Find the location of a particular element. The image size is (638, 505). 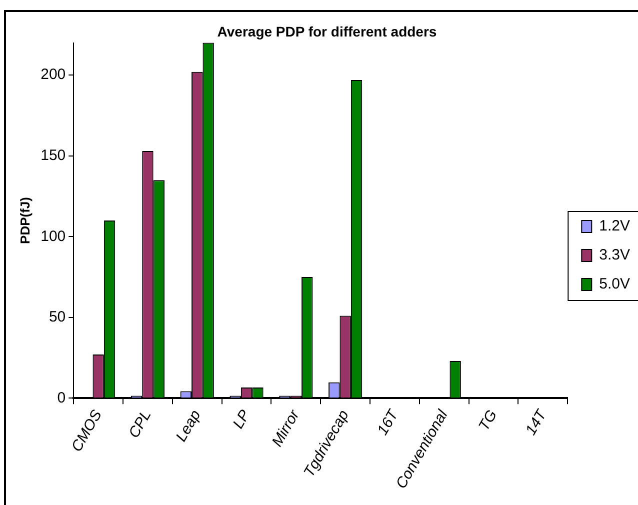

chart-title: Average PDP for different adders is located at coordinates (327, 31).